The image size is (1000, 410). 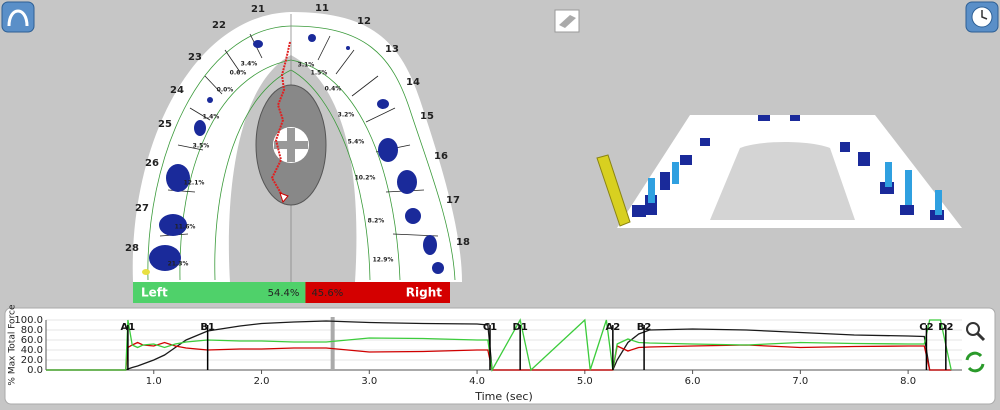 What do you see at coordinates (463, 242) in the screenshot?
I see `tooth-number: 18` at bounding box center [463, 242].